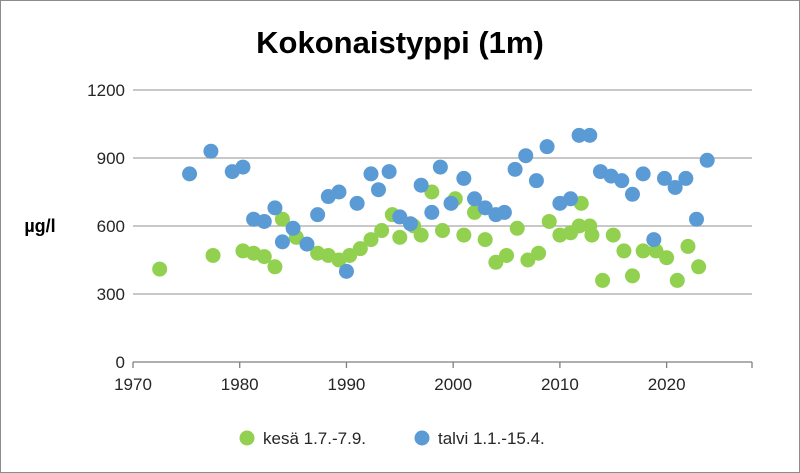 Image resolution: width=800 pixels, height=473 pixels. Describe the element at coordinates (314, 438) in the screenshot. I see `legend-label: kesä 1.7.-7.9.` at that location.